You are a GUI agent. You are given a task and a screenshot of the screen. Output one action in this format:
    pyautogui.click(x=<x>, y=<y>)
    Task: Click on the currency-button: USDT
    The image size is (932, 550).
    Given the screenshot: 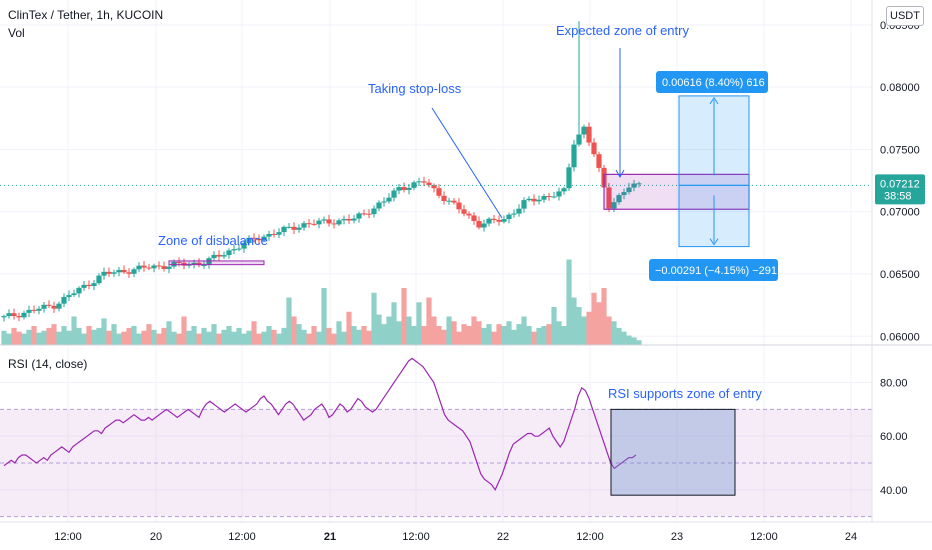 What is the action you would take?
    pyautogui.click(x=905, y=16)
    